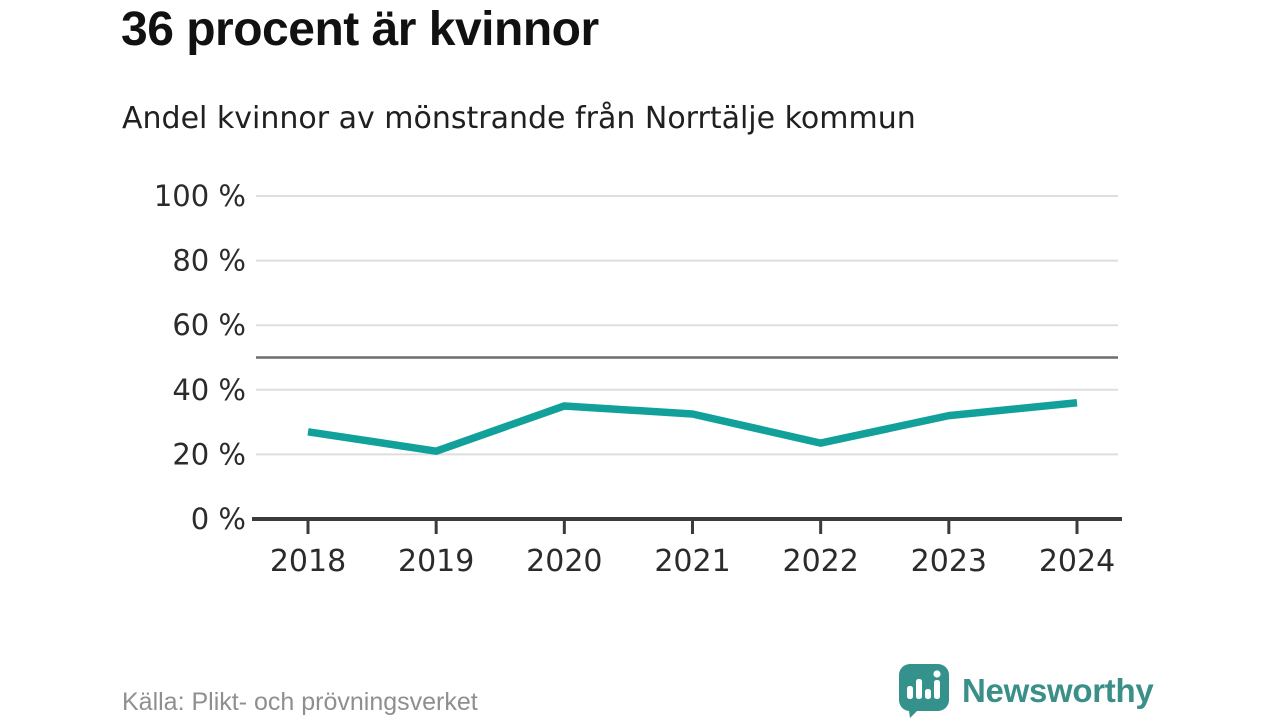  What do you see at coordinates (218, 519) in the screenshot?
I see `y-tick-label: 0 %` at bounding box center [218, 519].